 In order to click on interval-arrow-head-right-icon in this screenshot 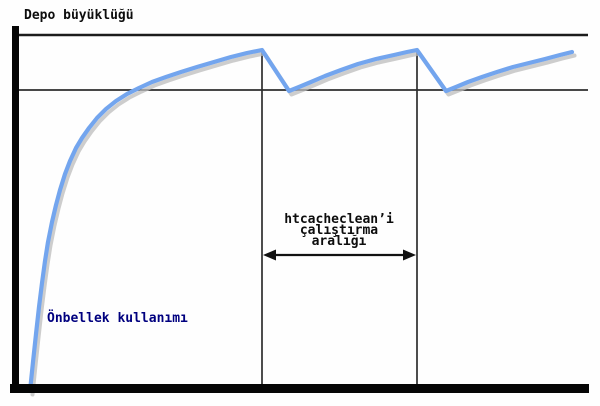, I will do `click(409, 255)`.